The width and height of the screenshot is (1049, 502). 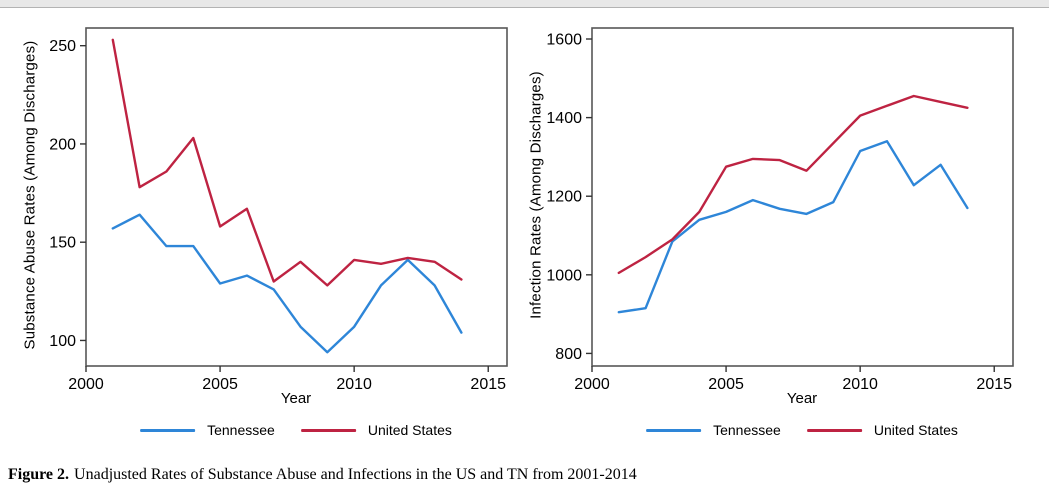 What do you see at coordinates (62, 341) in the screenshot?
I see `y-tick-label: 100` at bounding box center [62, 341].